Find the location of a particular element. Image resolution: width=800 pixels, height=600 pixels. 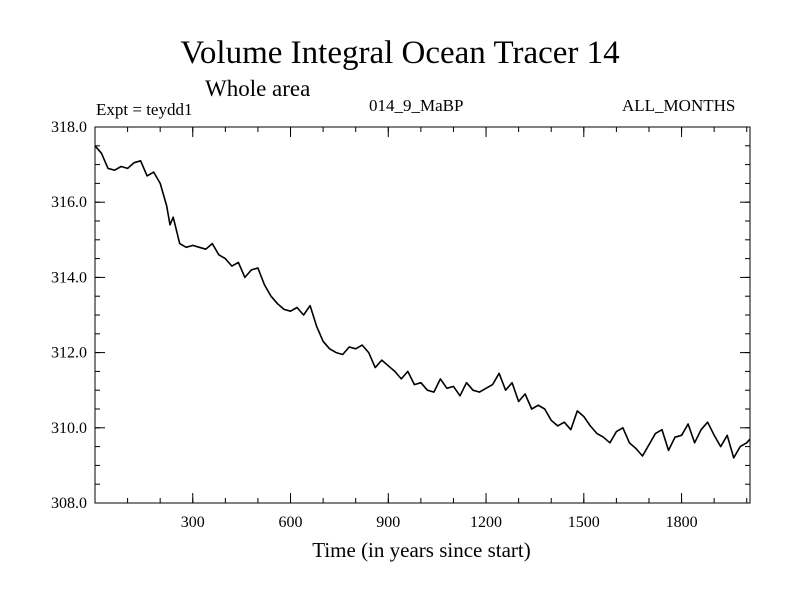

experiment-label: Expt = teydd1 is located at coordinates (144, 109).